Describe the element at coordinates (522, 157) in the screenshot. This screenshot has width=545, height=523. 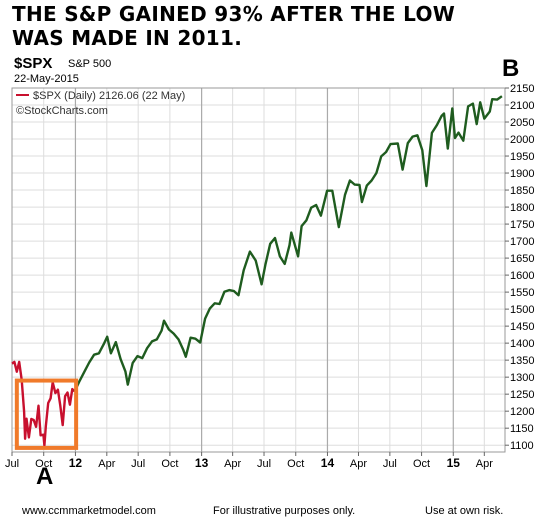
I see `y-tick-label: 1950` at that location.